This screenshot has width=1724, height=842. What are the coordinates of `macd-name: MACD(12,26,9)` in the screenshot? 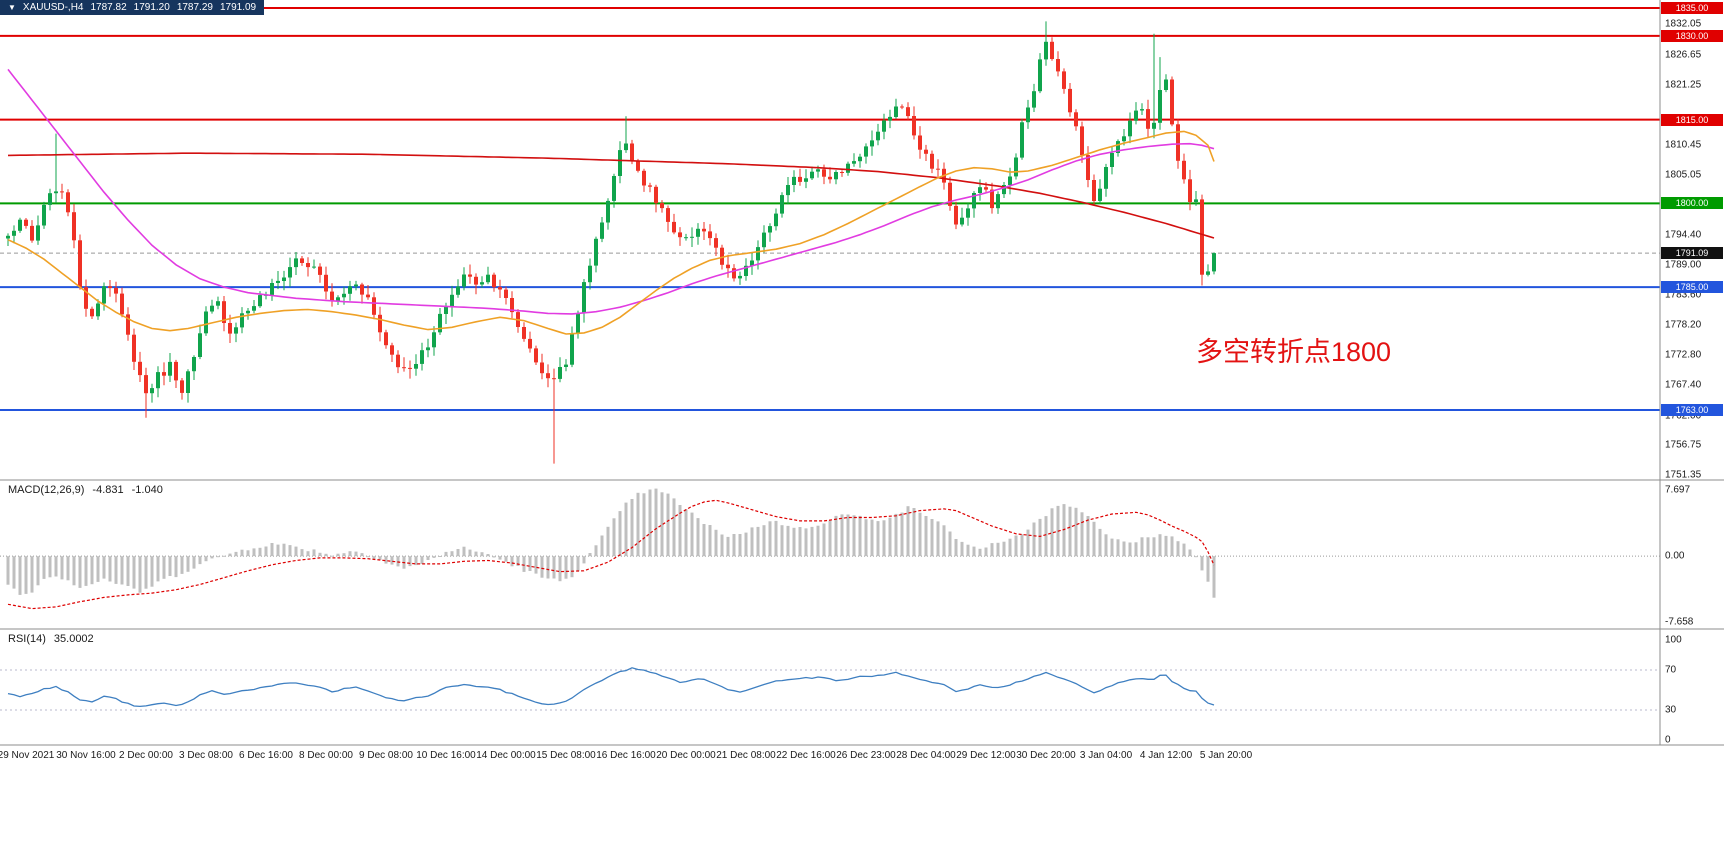 It's located at (46, 490).